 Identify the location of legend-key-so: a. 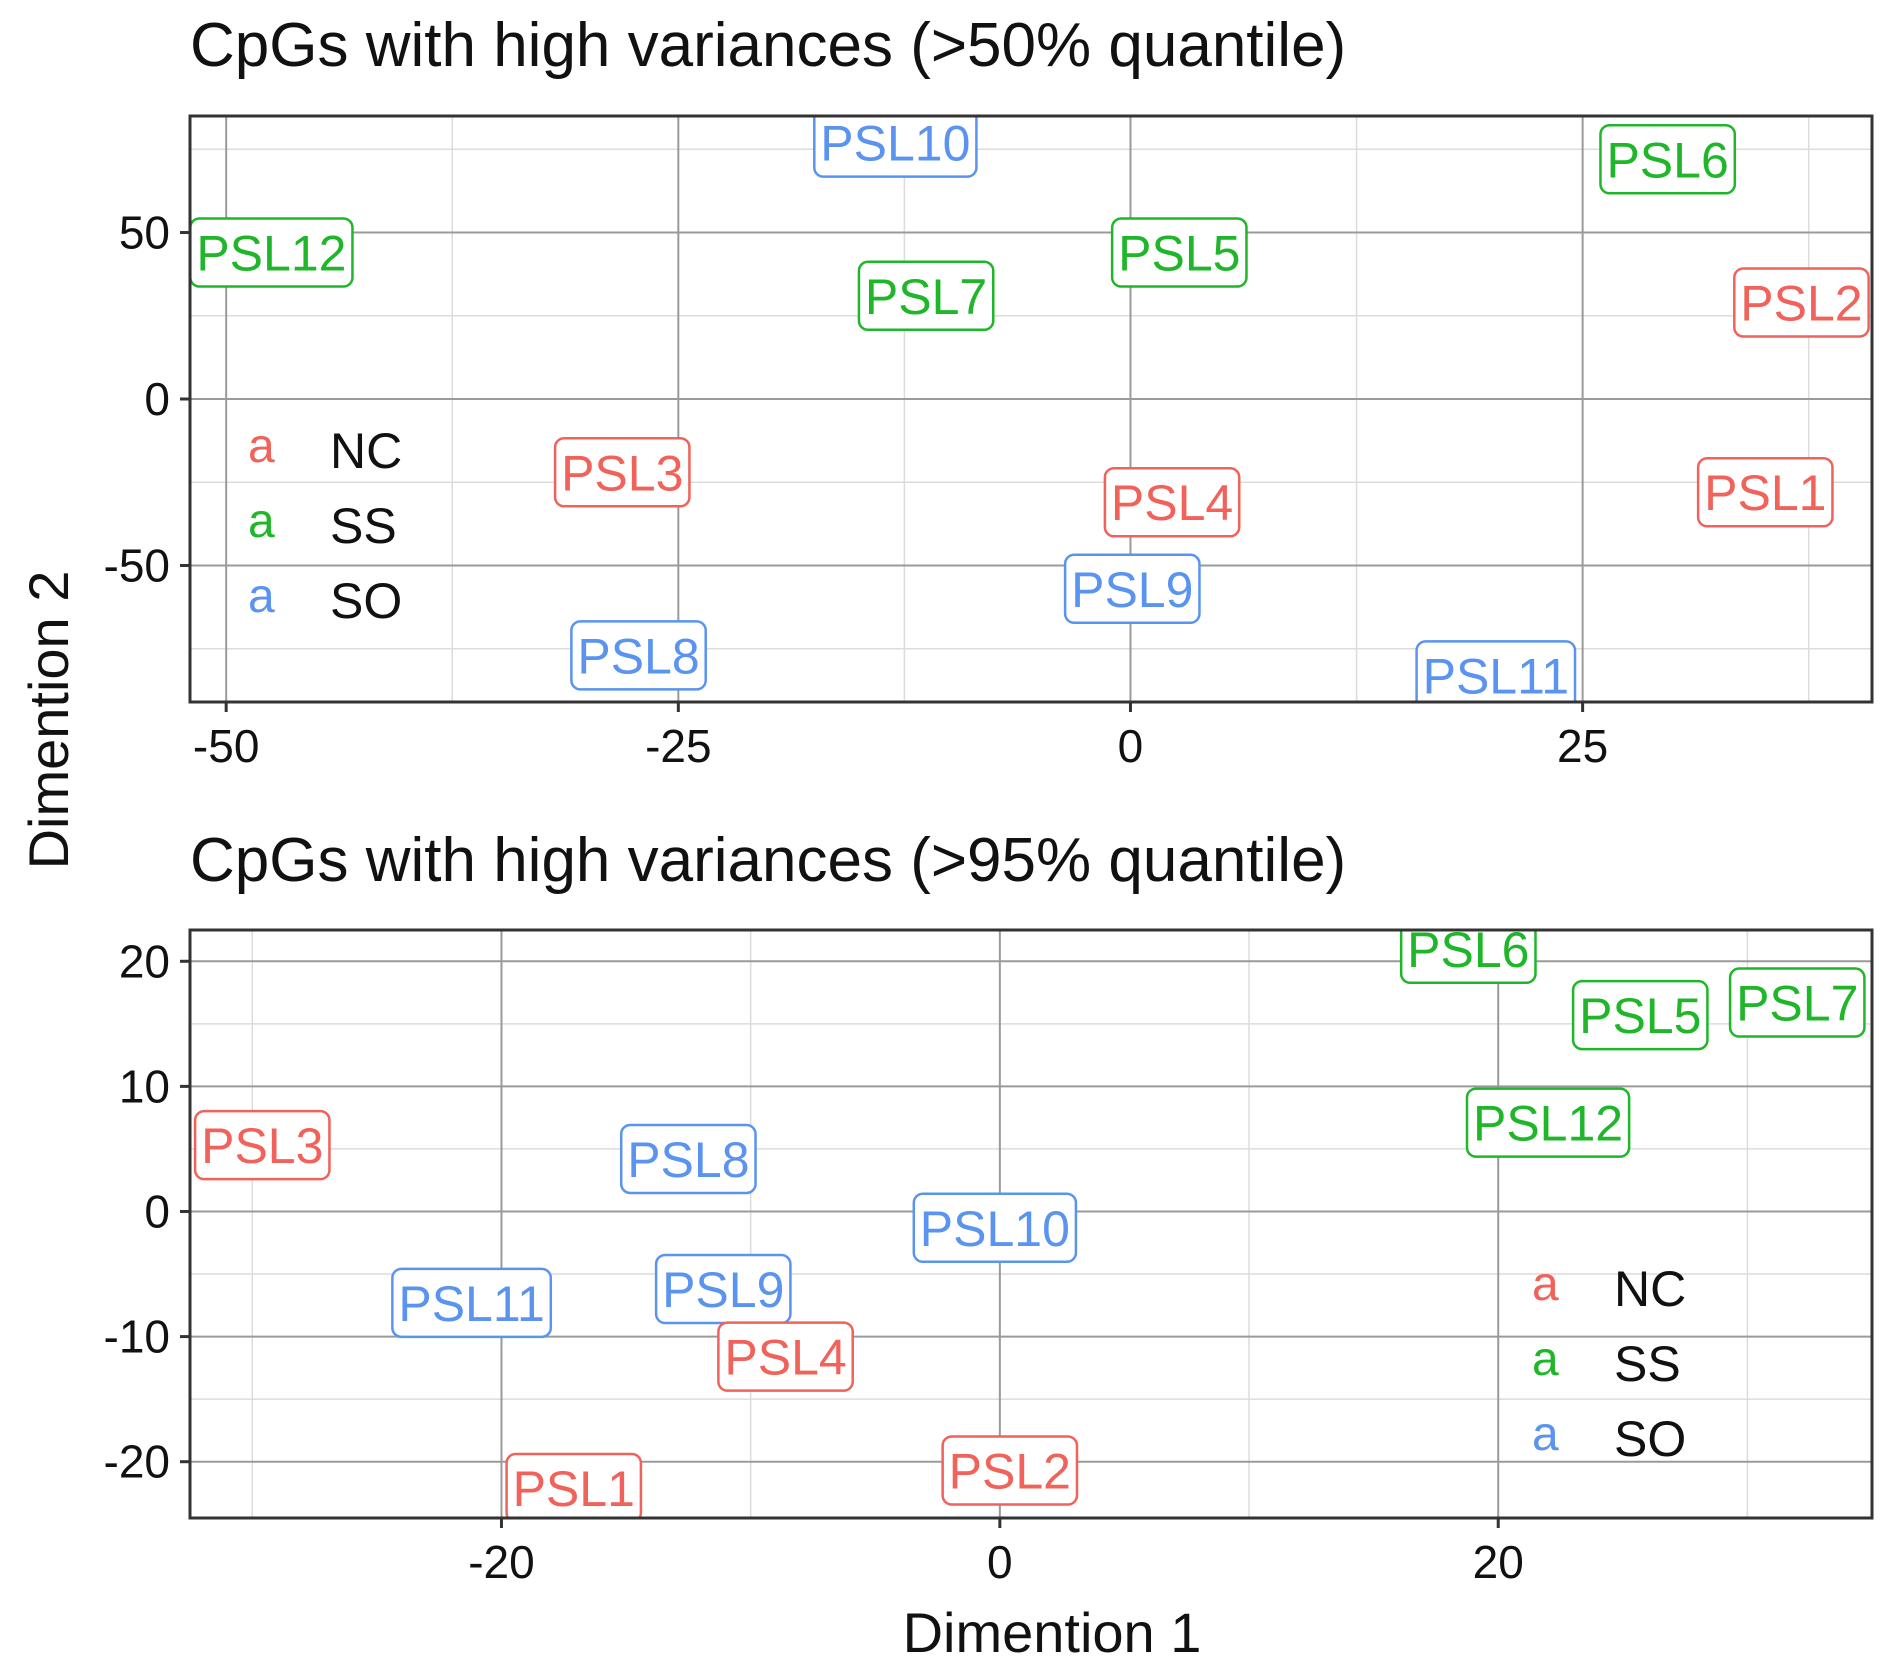
(261, 596).